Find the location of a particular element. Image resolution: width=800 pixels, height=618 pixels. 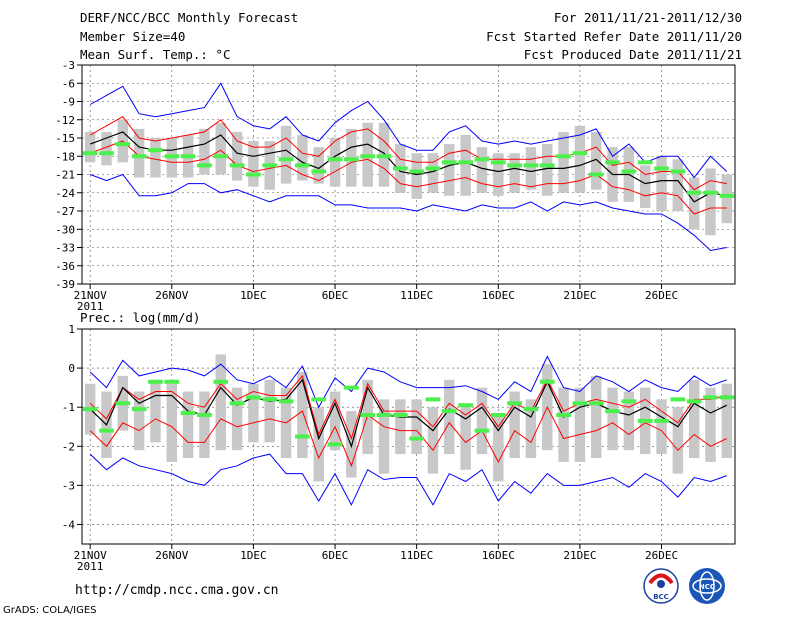

grads-credit: GrADS: COLA/IGES is located at coordinates (50, 610).